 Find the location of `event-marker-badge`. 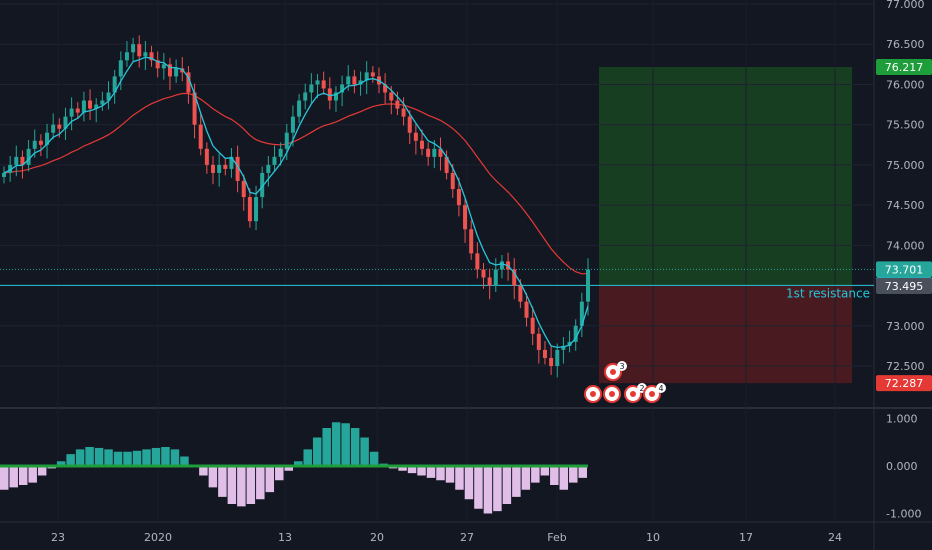

event-marker-badge is located at coordinates (661, 388).